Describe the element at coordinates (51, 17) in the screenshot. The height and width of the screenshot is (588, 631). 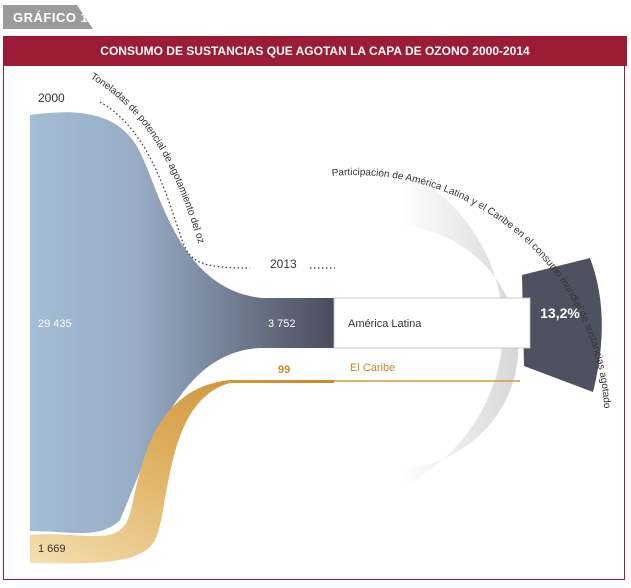
I see `figure-tag-label: GRÁFICO 1` at that location.